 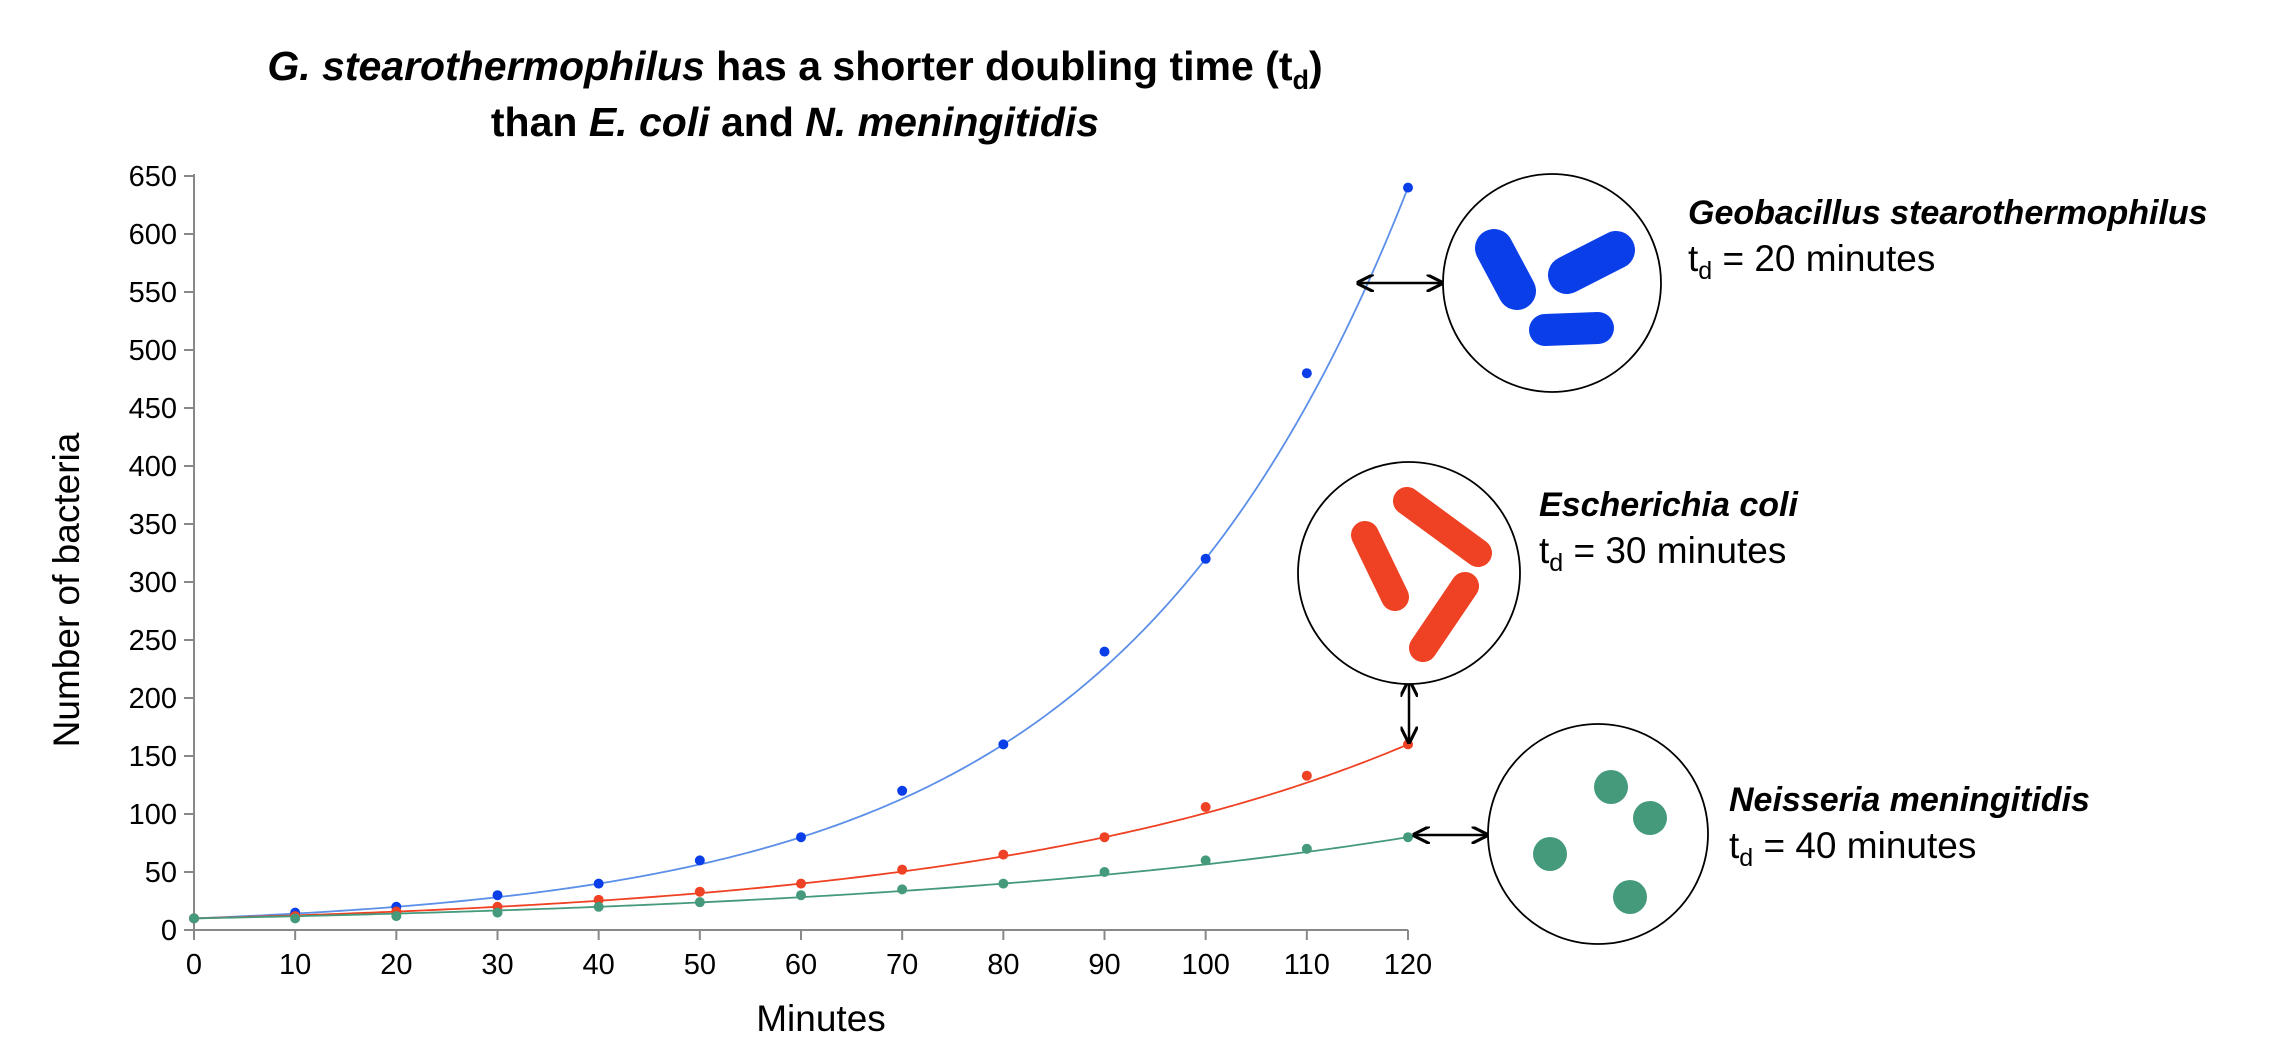 I want to click on cell-circle-neisseria, so click(x=1598, y=834).